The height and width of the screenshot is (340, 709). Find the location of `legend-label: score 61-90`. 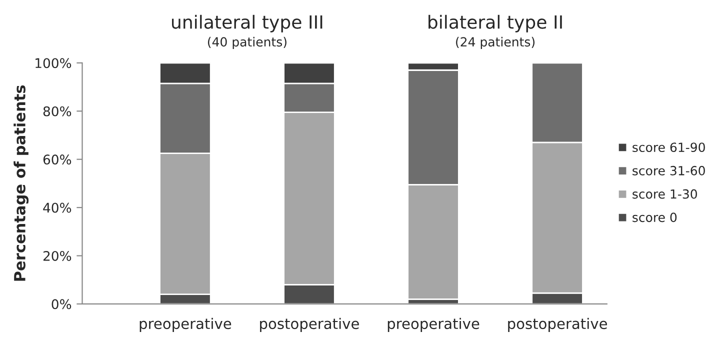

legend-label: score 61-90 is located at coordinates (668, 147).